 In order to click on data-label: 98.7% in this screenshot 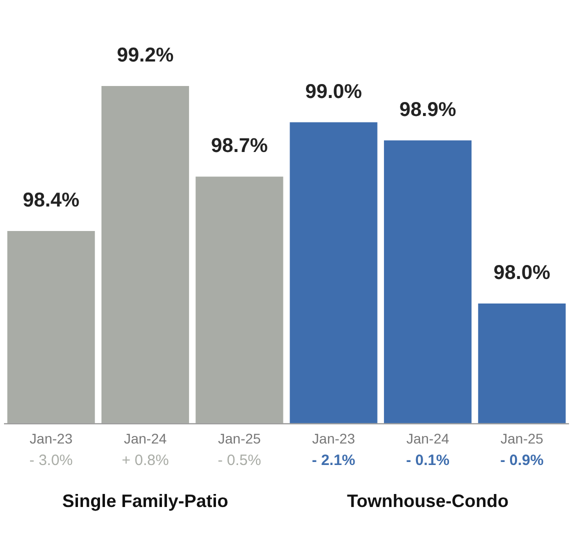, I will do `click(239, 146)`.